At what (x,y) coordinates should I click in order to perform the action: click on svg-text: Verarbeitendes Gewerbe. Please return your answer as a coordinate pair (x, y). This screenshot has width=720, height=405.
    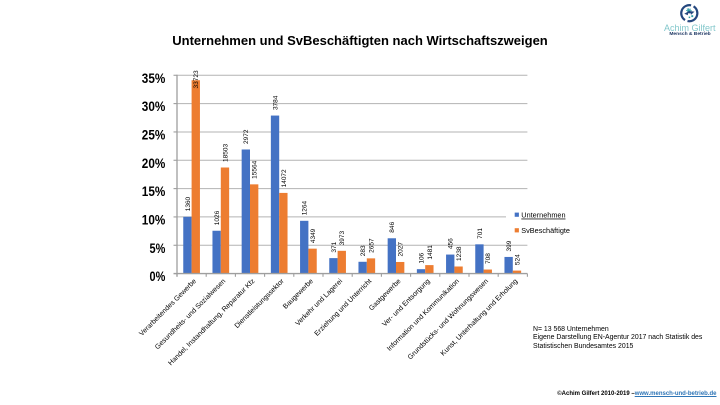
    Looking at the image, I should click on (168, 308).